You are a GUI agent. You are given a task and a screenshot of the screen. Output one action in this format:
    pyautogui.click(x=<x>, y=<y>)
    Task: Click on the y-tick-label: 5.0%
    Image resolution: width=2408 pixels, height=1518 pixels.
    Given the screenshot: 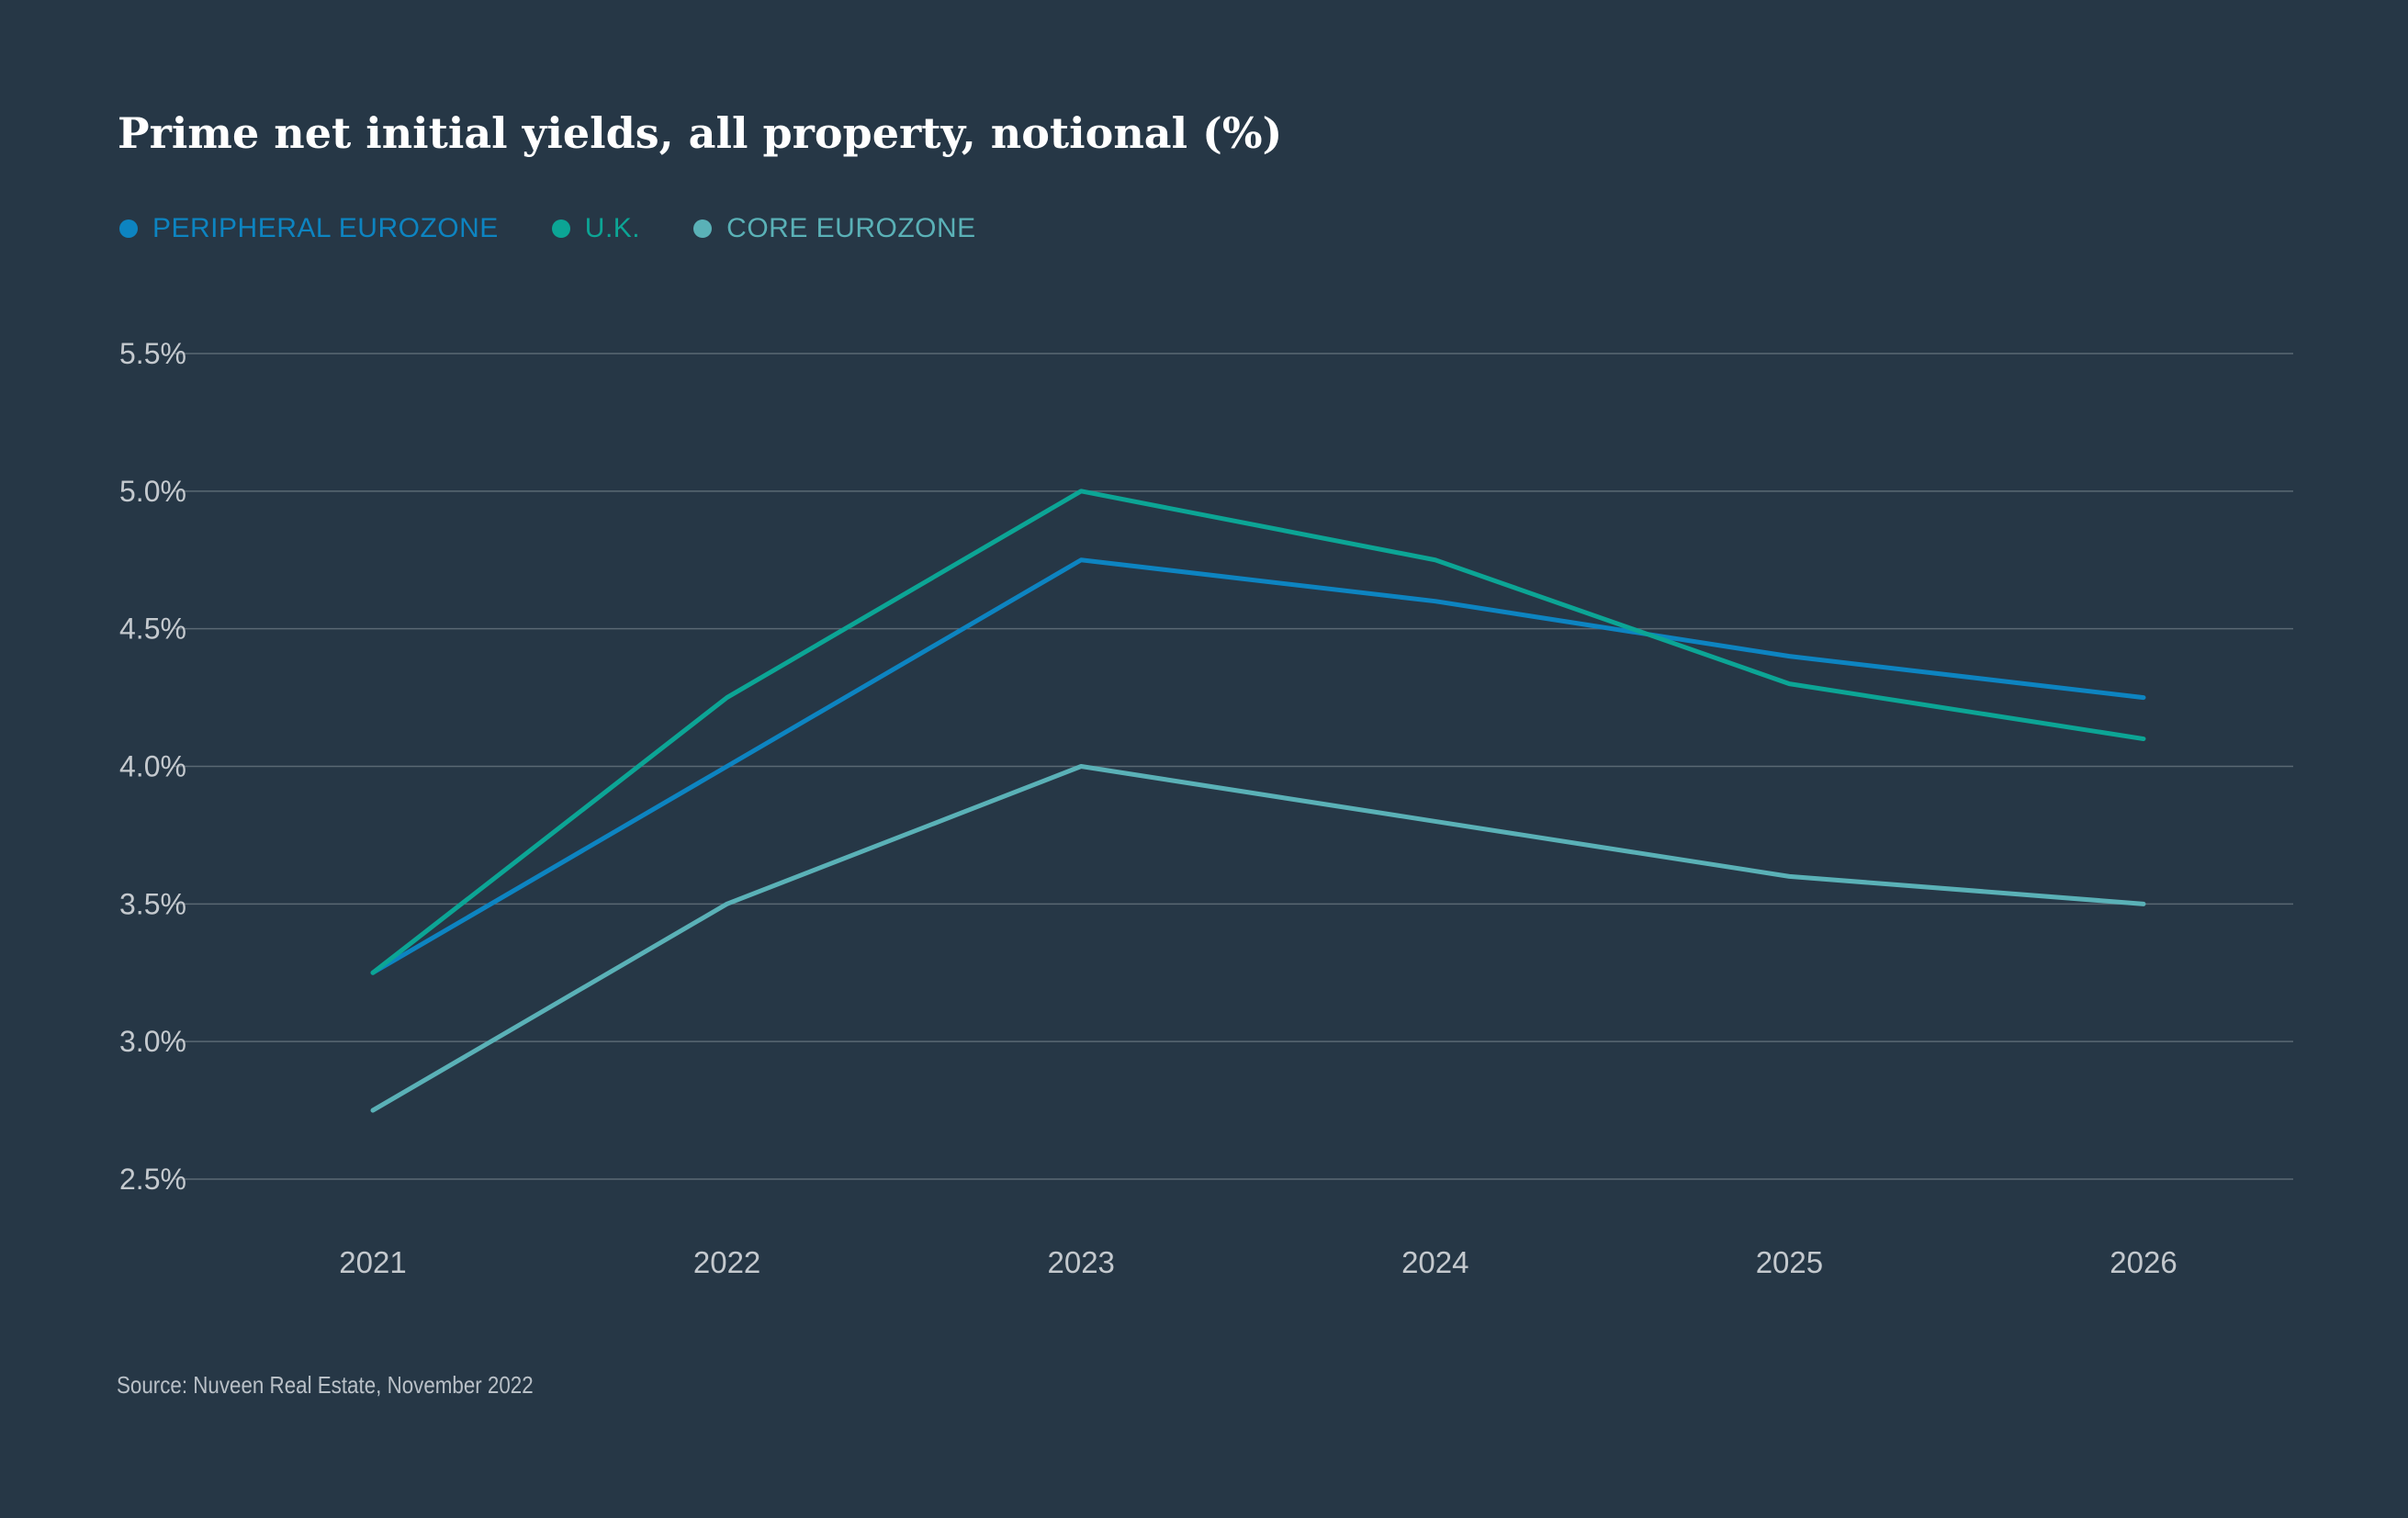 What is the action you would take?
    pyautogui.click(x=152, y=491)
    